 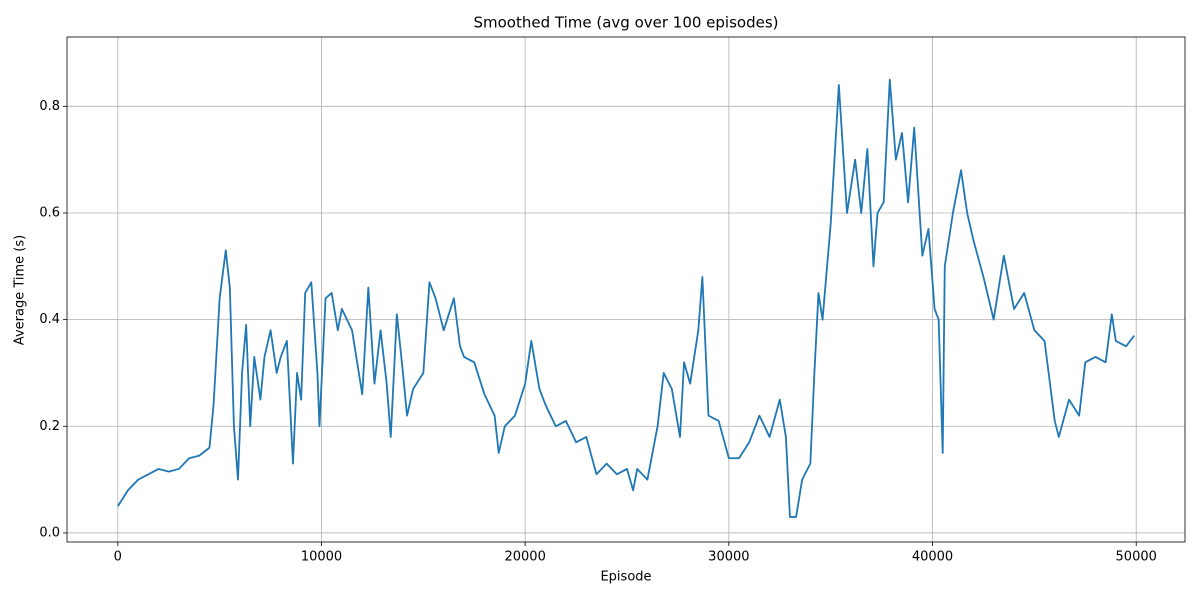 I want to click on x-tick-label: 0, so click(x=118, y=557).